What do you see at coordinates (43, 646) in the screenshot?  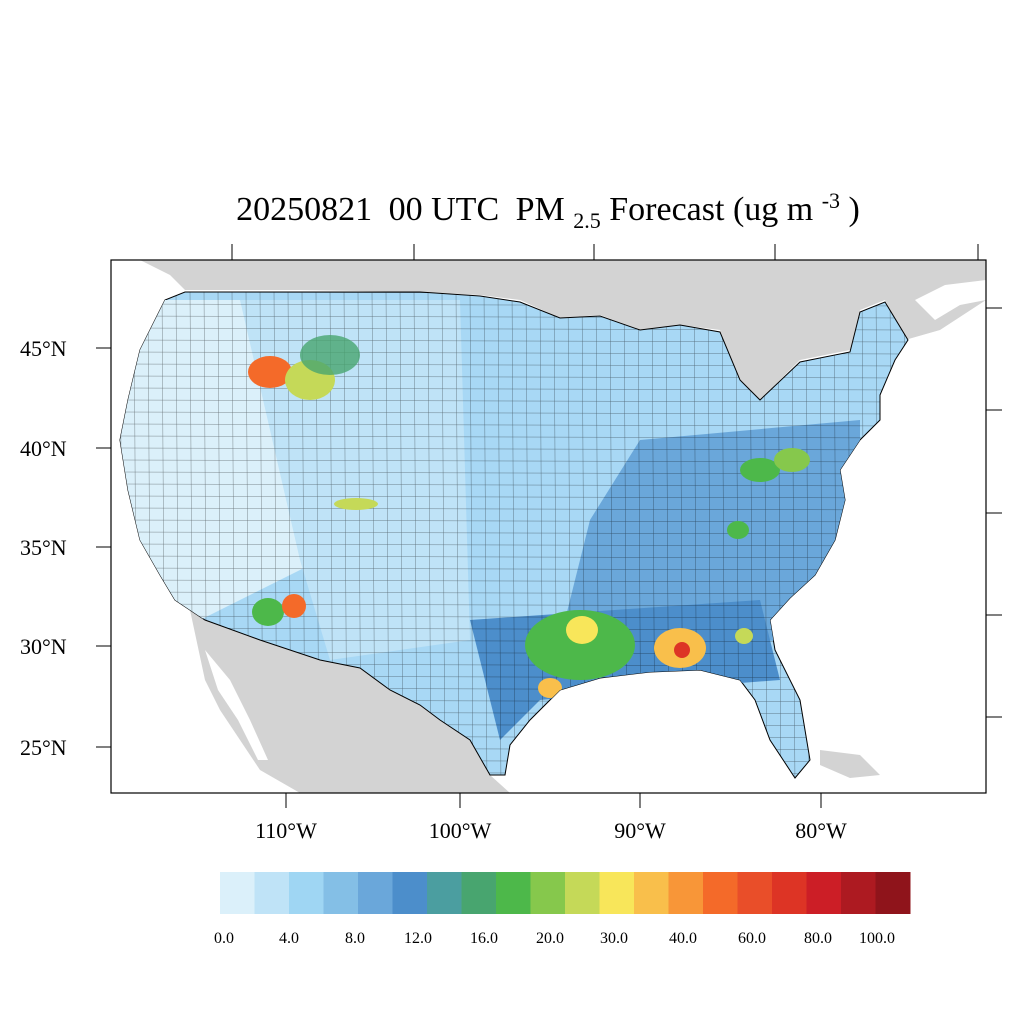 I see `lat-label-30: 30°N` at bounding box center [43, 646].